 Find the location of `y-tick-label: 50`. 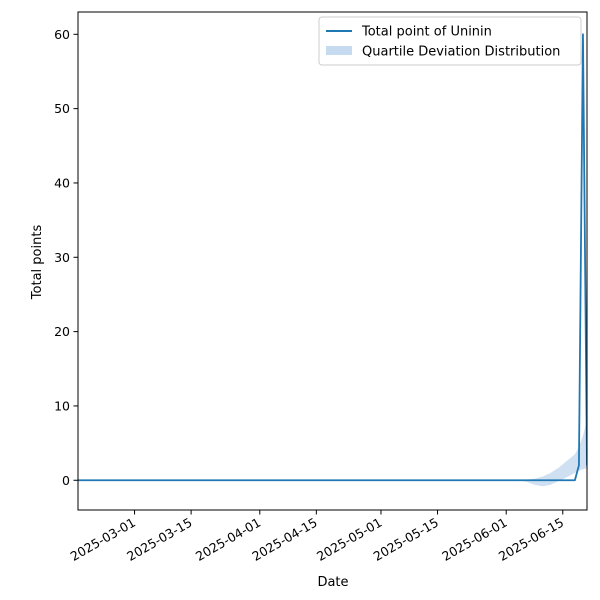

y-tick-label: 50 is located at coordinates (62, 108).